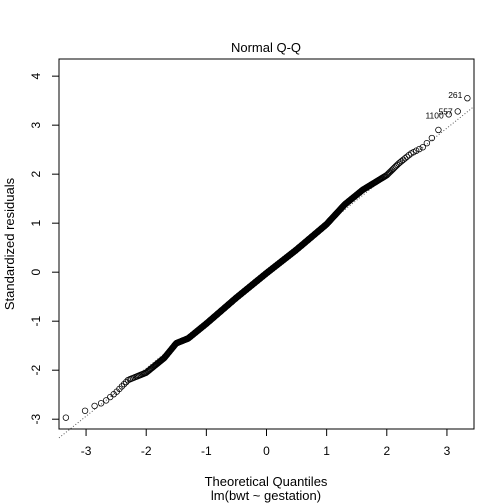 The width and height of the screenshot is (504, 504). I want to click on outlier-label: 557, so click(446, 111).